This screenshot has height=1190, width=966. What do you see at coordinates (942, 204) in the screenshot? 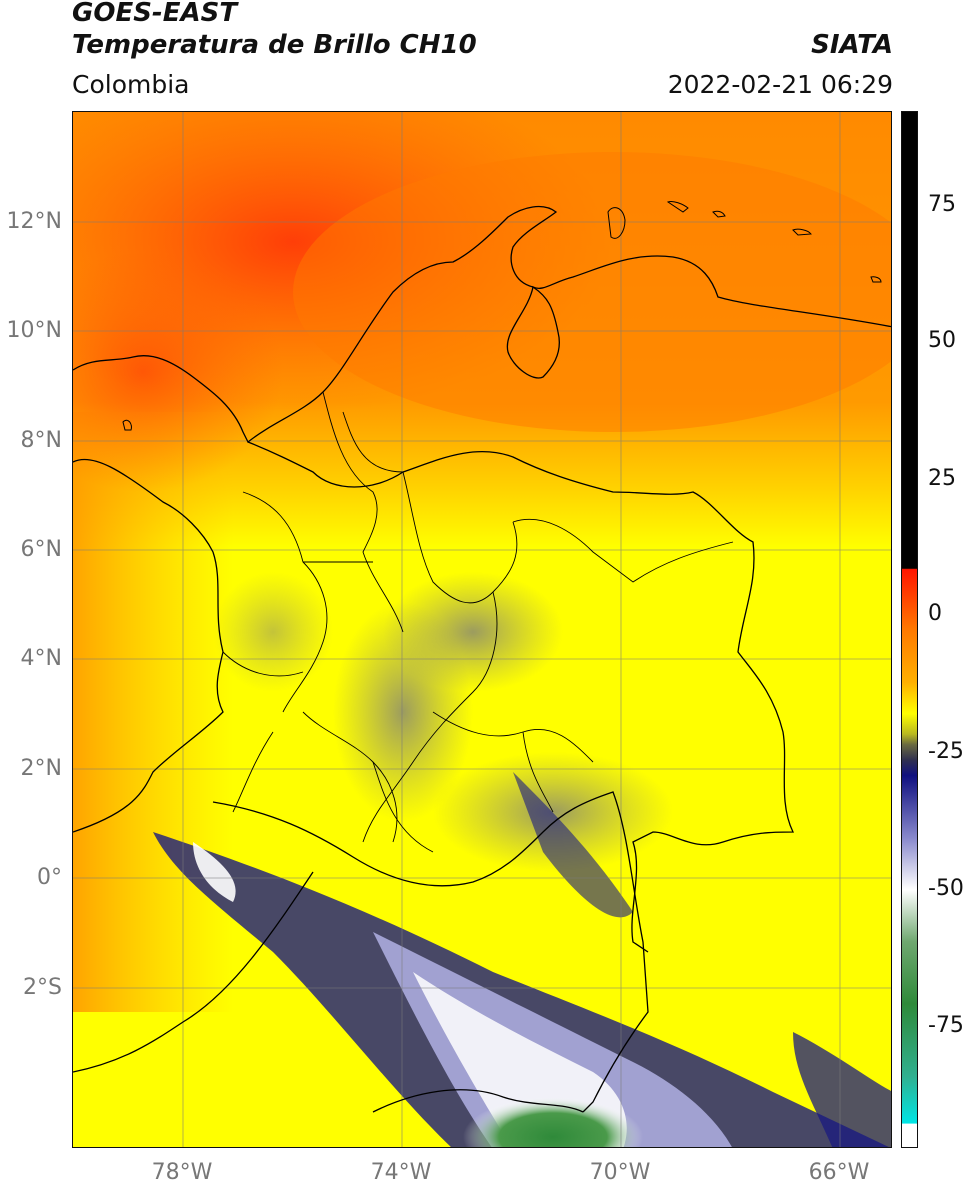
I see `colorbar-label-75: 75` at bounding box center [942, 204].